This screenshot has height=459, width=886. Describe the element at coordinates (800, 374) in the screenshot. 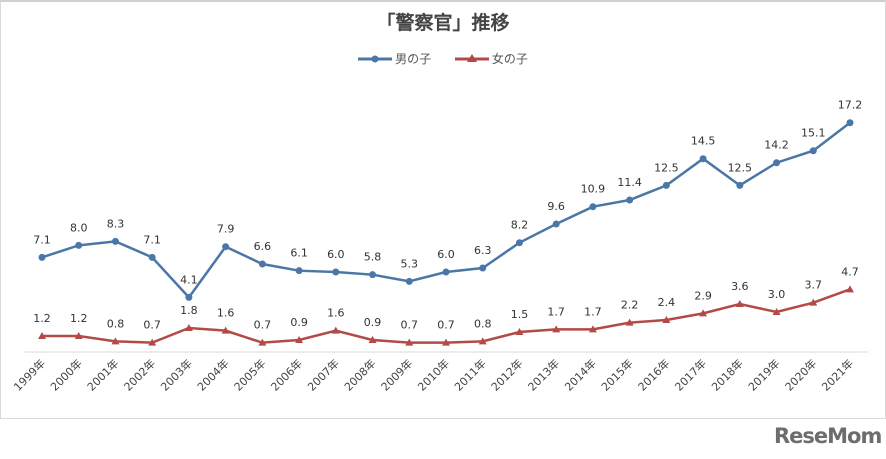

I see `x-tick-label: 2020年` at that location.